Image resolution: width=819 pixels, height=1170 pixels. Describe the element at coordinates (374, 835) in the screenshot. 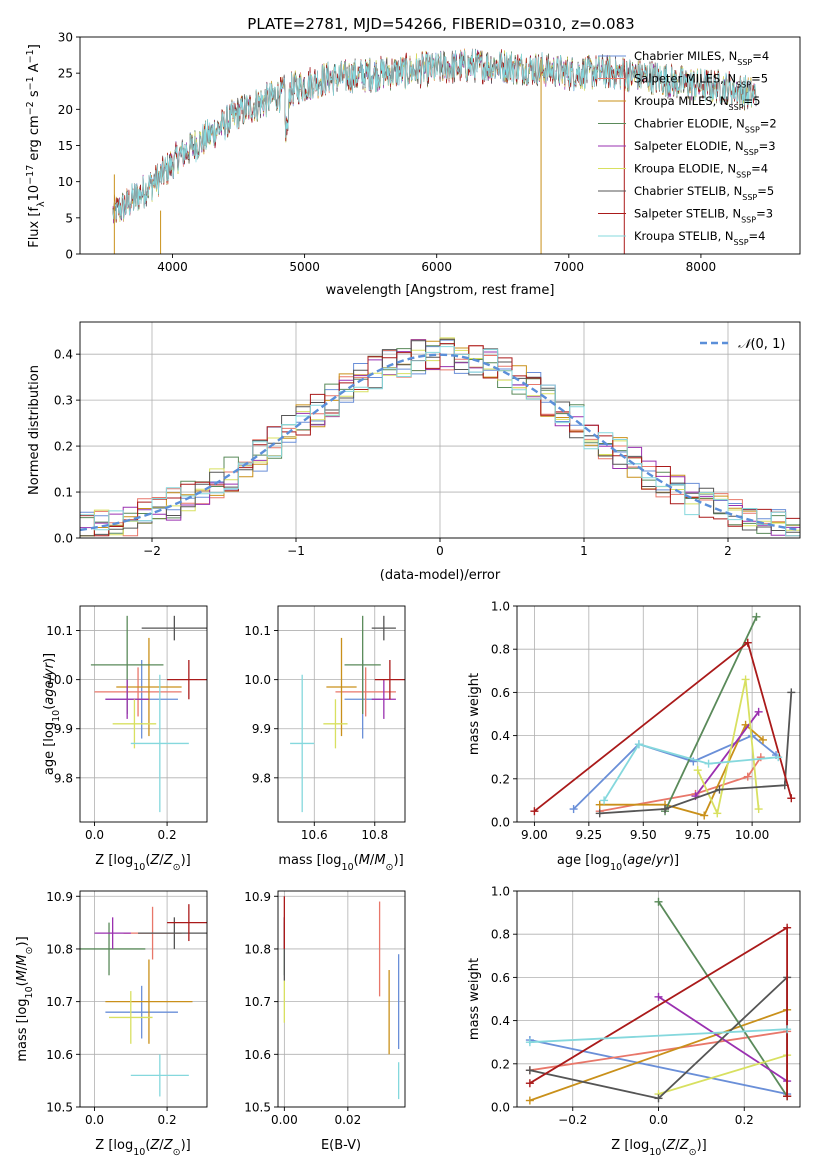

I see `x-tick-label: 10.8` at that location.